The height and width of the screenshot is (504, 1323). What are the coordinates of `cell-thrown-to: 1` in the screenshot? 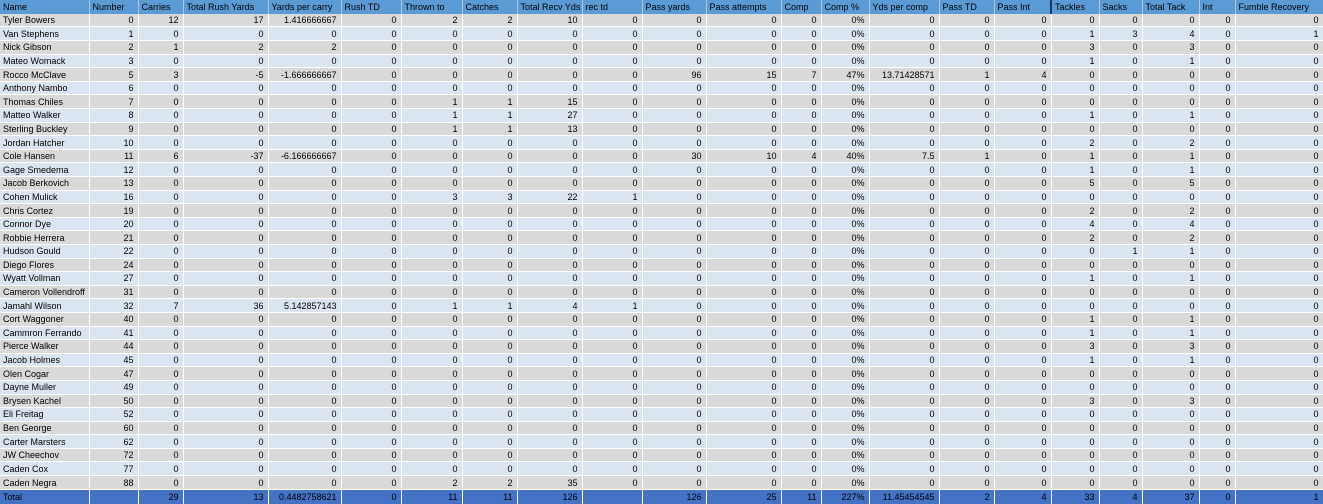 It's located at (432, 115).